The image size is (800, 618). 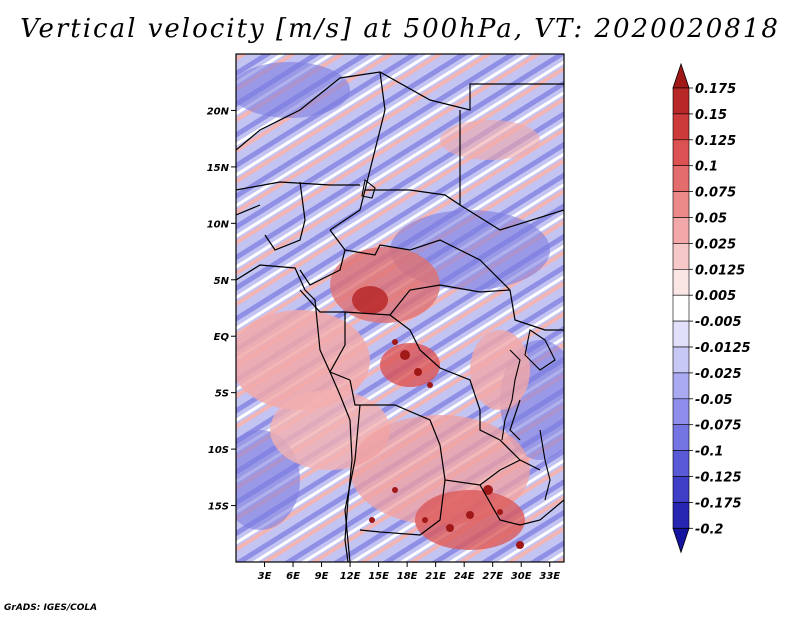 What do you see at coordinates (218, 111) in the screenshot?
I see `lat-tick-label: 20N` at bounding box center [218, 111].